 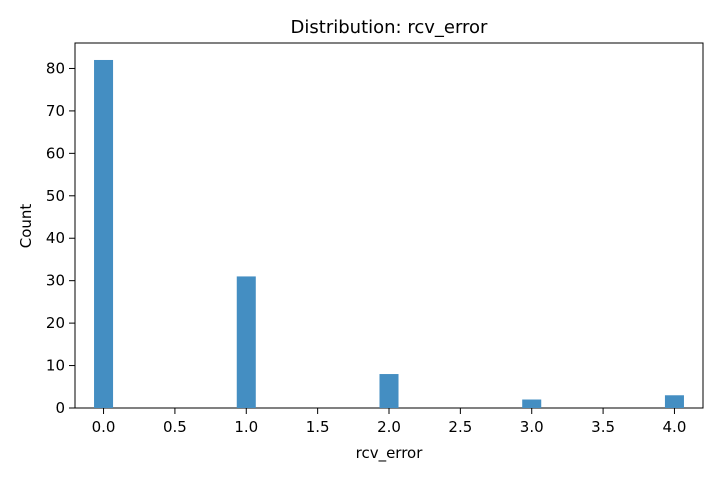 What do you see at coordinates (390, 453) in the screenshot?
I see `x-axis-label: rcv_error` at bounding box center [390, 453].